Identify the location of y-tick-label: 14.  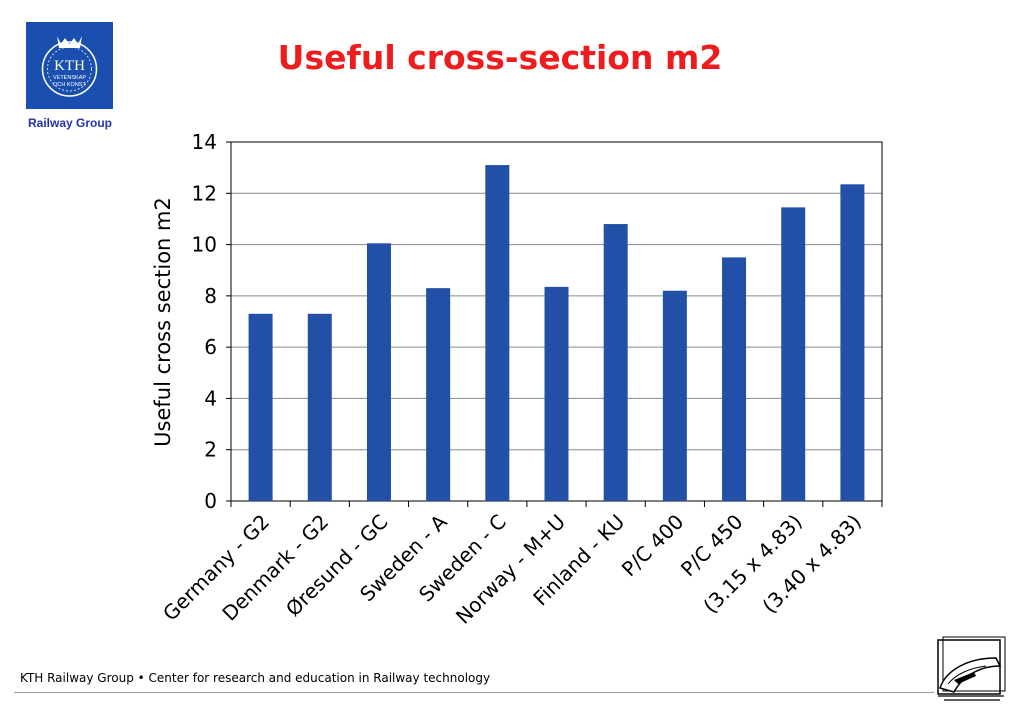
(204, 142).